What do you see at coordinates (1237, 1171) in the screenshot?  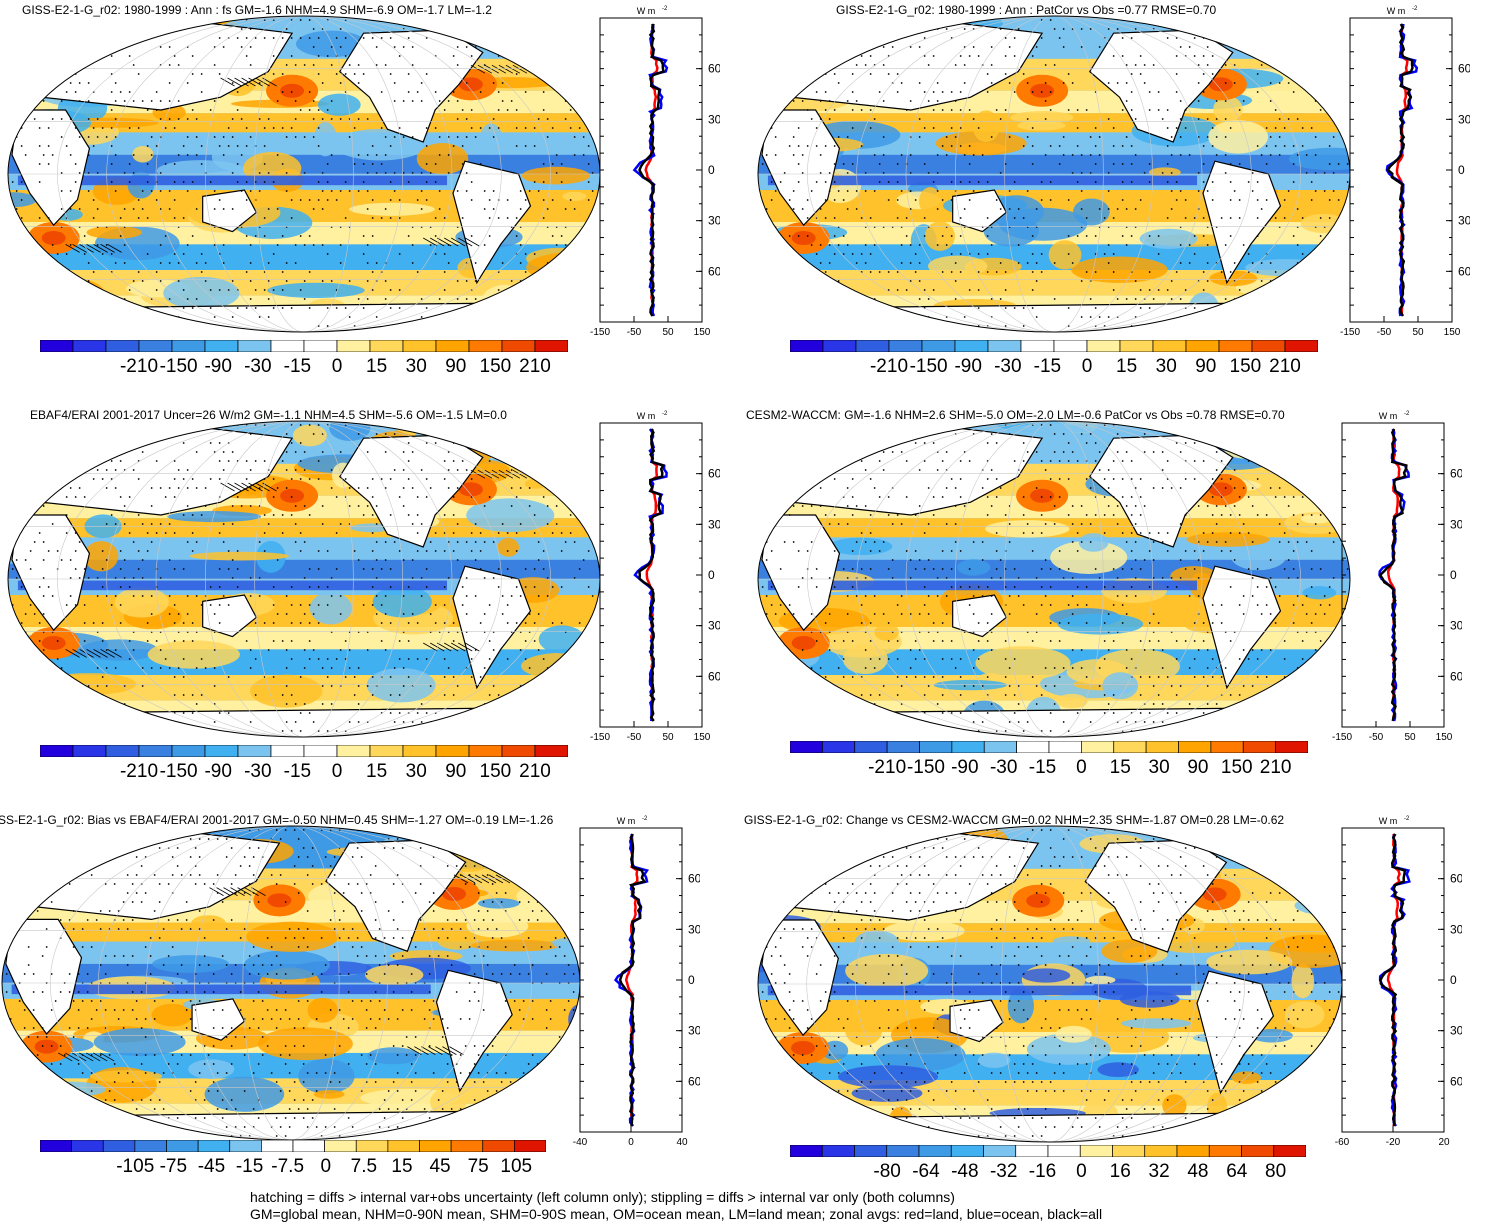 I see `colorbar-tick-label: 64` at bounding box center [1237, 1171].